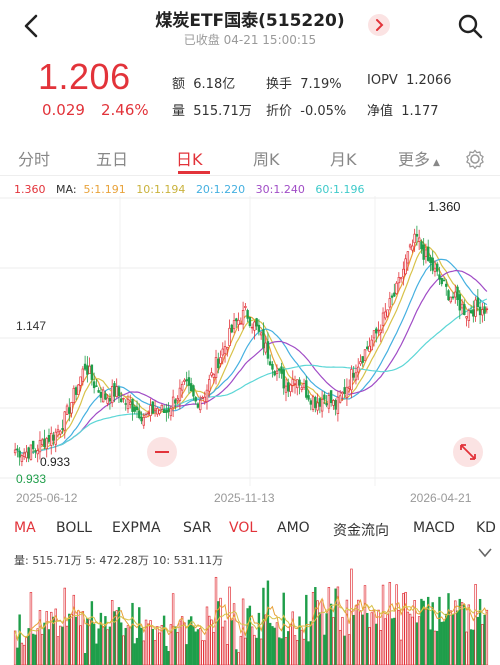 The height and width of the screenshot is (665, 500). Describe the element at coordinates (486, 528) in the screenshot. I see `ind-tab-kd: KD` at that location.